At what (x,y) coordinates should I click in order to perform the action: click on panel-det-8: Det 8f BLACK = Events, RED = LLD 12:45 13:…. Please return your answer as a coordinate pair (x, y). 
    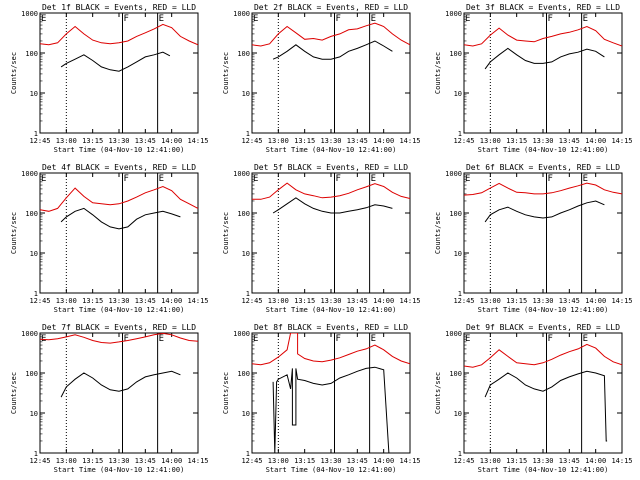
    Looking at the image, I should click on (321, 398).